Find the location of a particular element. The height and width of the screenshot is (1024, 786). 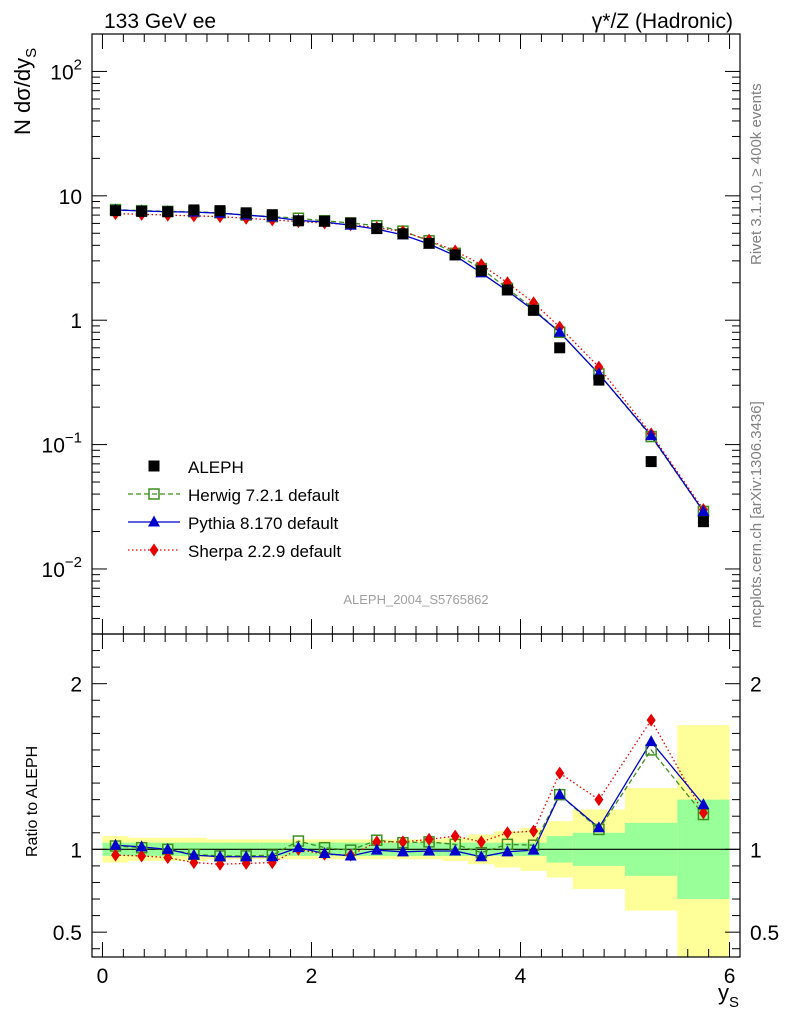

x-tick-label-4: 4 is located at coordinates (521, 976).